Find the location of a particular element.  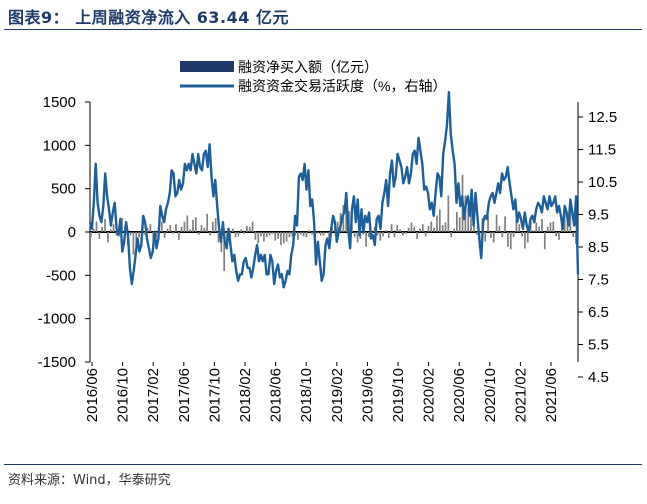

x-tick-label: 2021/06 is located at coordinates (551, 395).